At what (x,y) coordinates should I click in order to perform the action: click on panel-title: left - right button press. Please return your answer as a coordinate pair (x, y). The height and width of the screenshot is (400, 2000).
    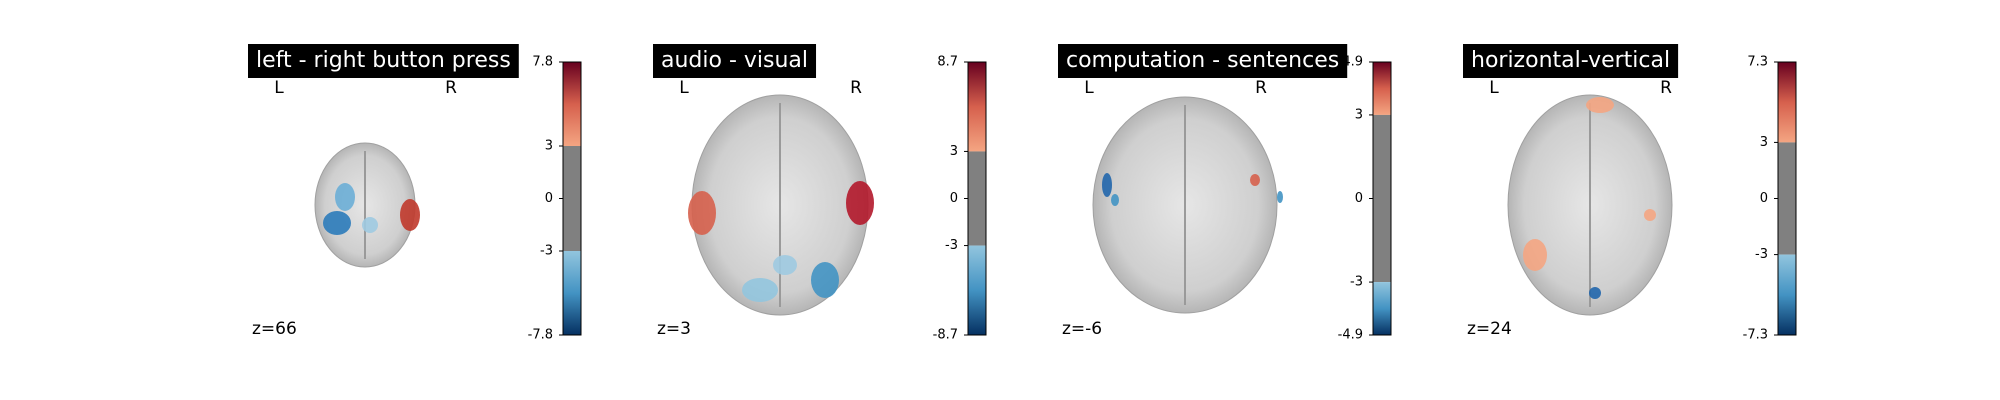
    Looking at the image, I should click on (383, 60).